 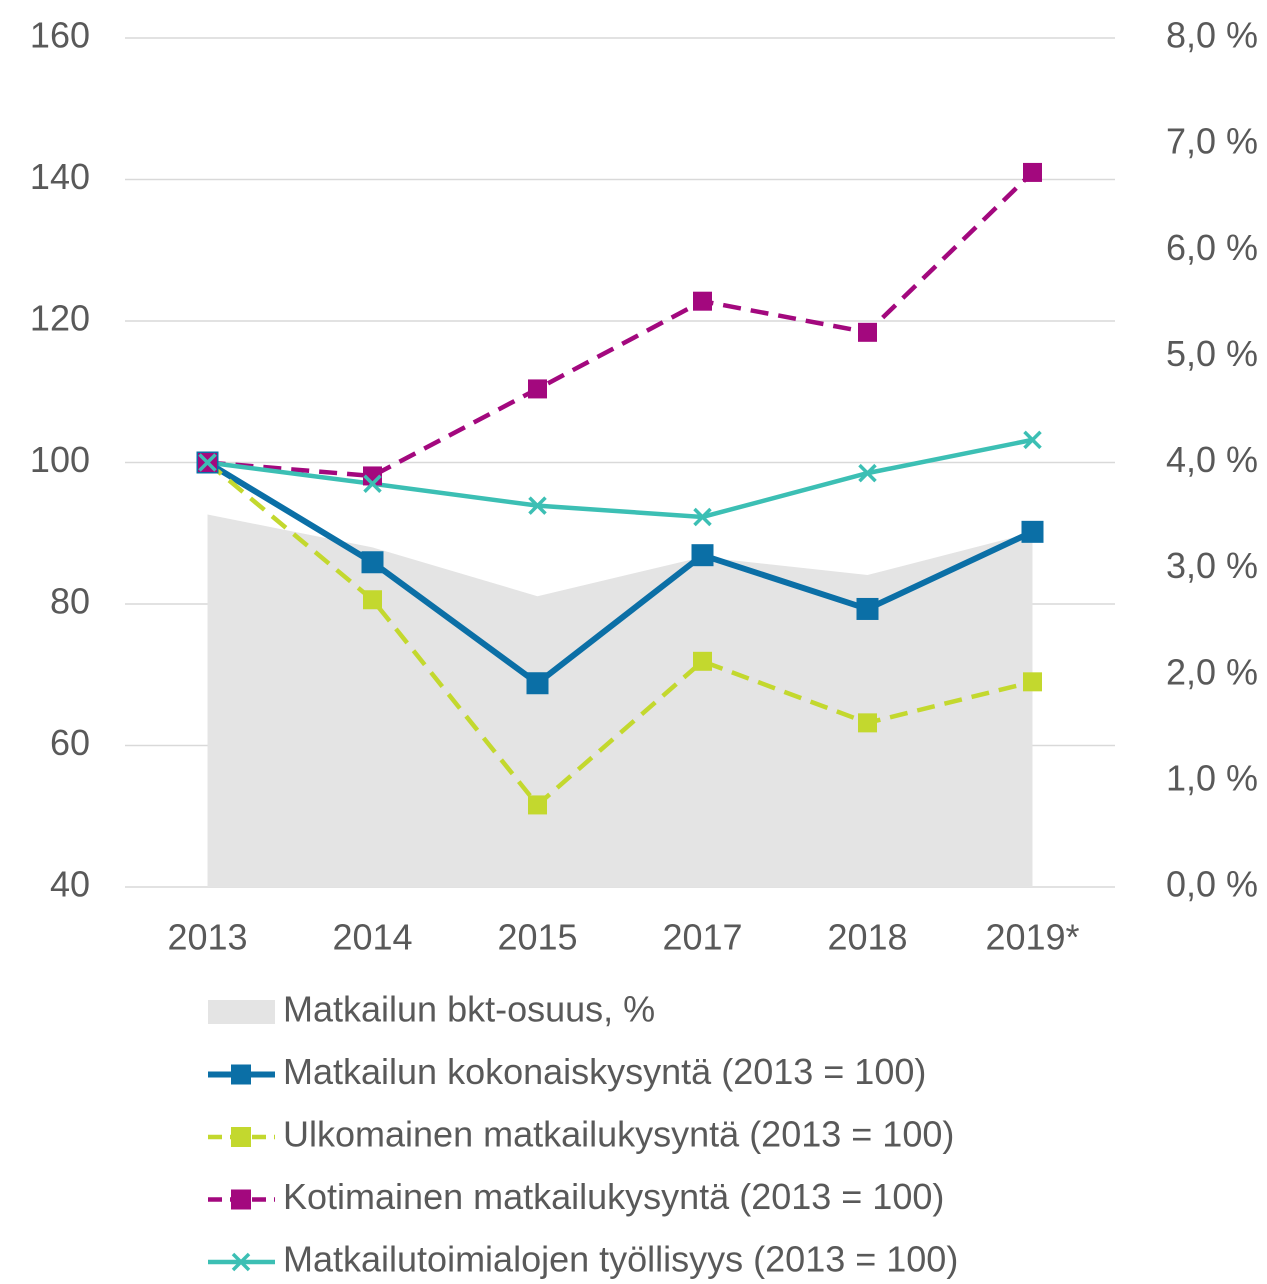 I want to click on y2-tick-label: 7,0 %, so click(x=1212, y=141).